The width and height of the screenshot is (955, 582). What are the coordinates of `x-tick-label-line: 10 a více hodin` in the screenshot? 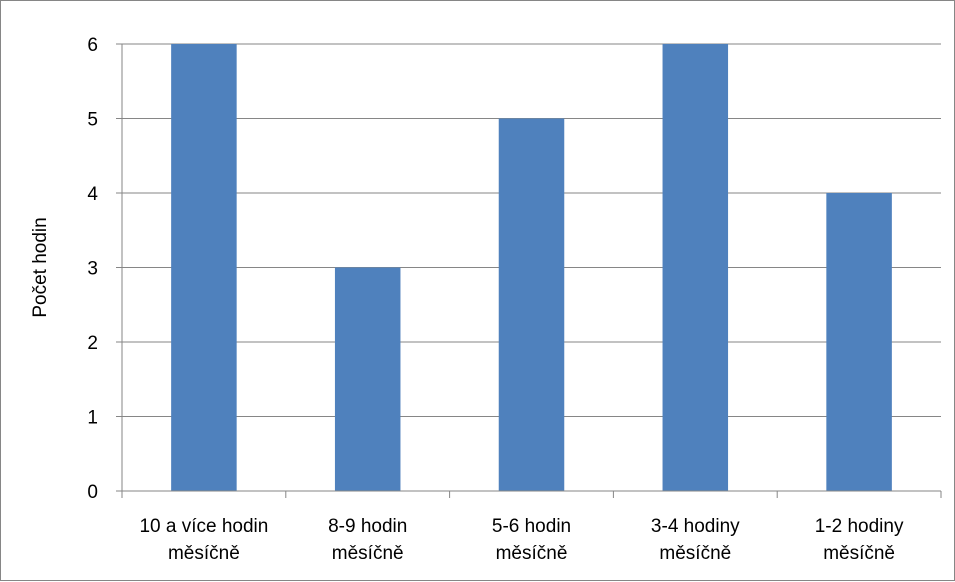 It's located at (203, 526).